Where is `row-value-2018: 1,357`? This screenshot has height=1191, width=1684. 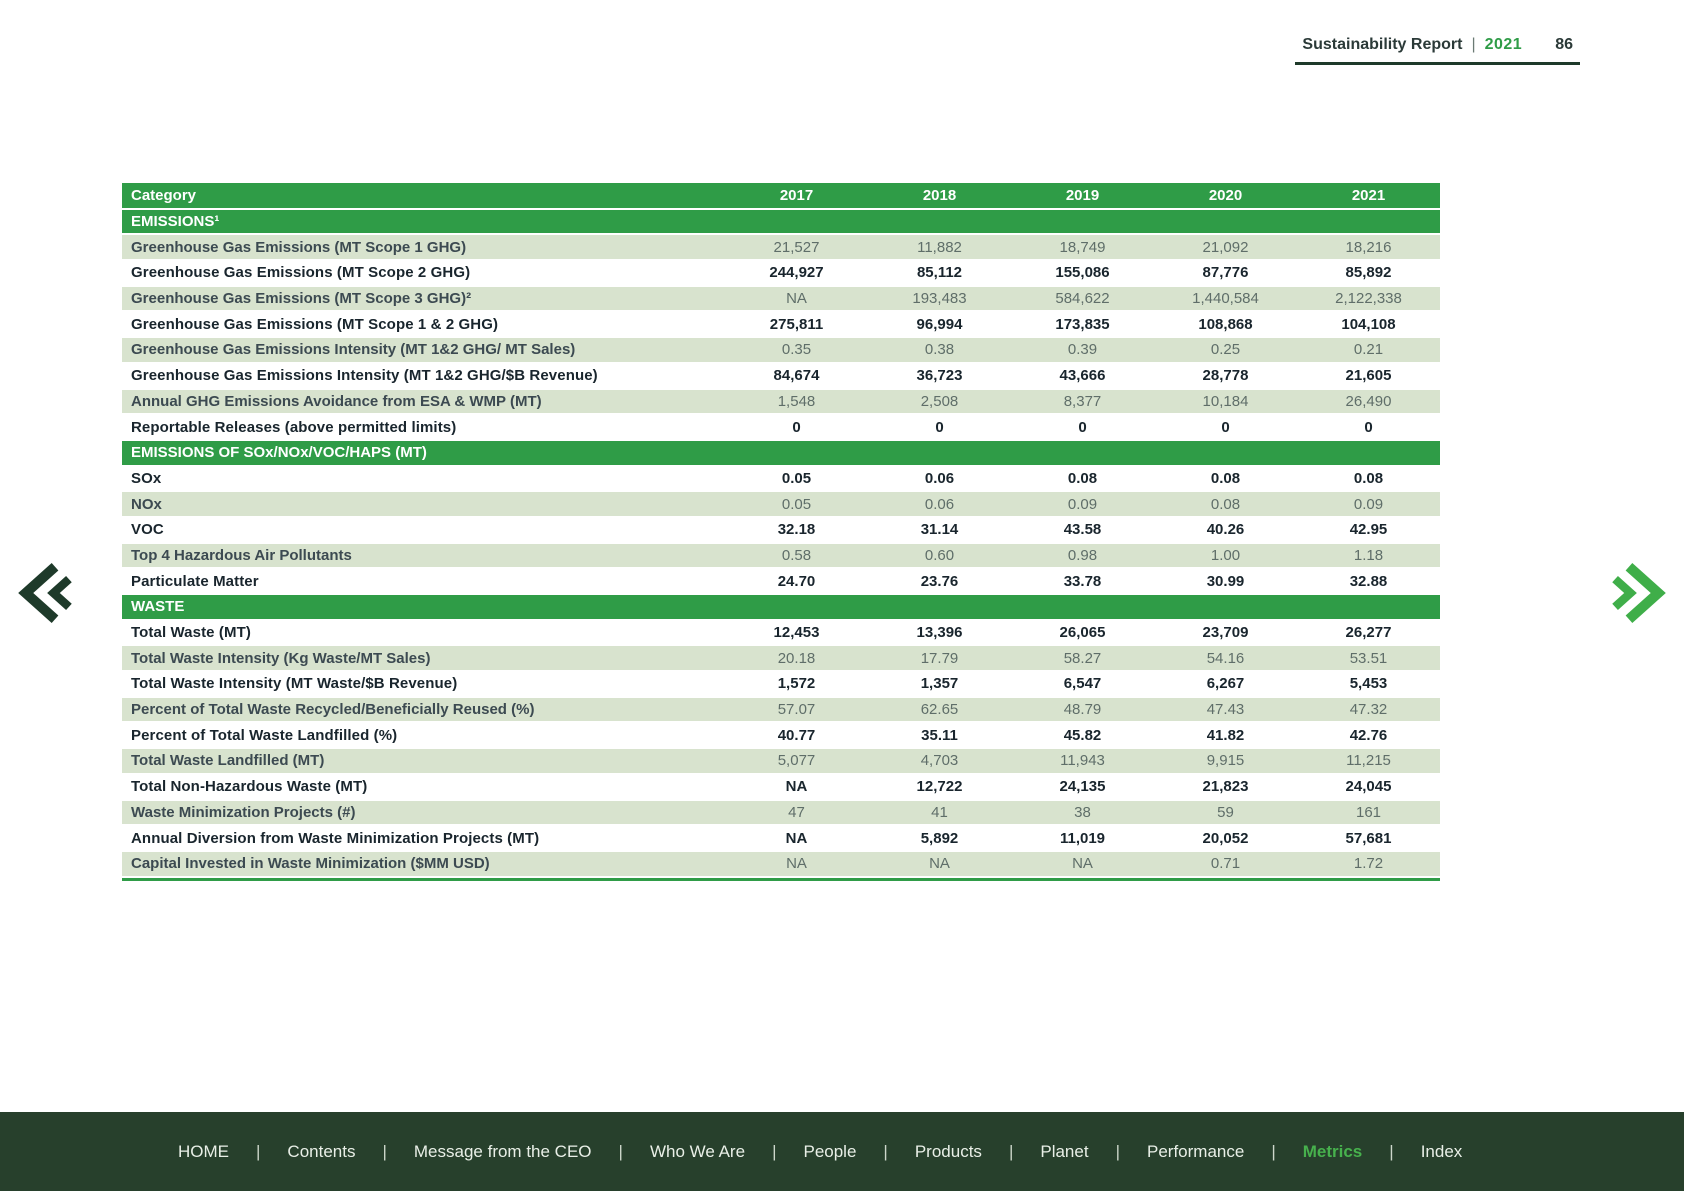
row-value-2018: 1,357 is located at coordinates (939, 684).